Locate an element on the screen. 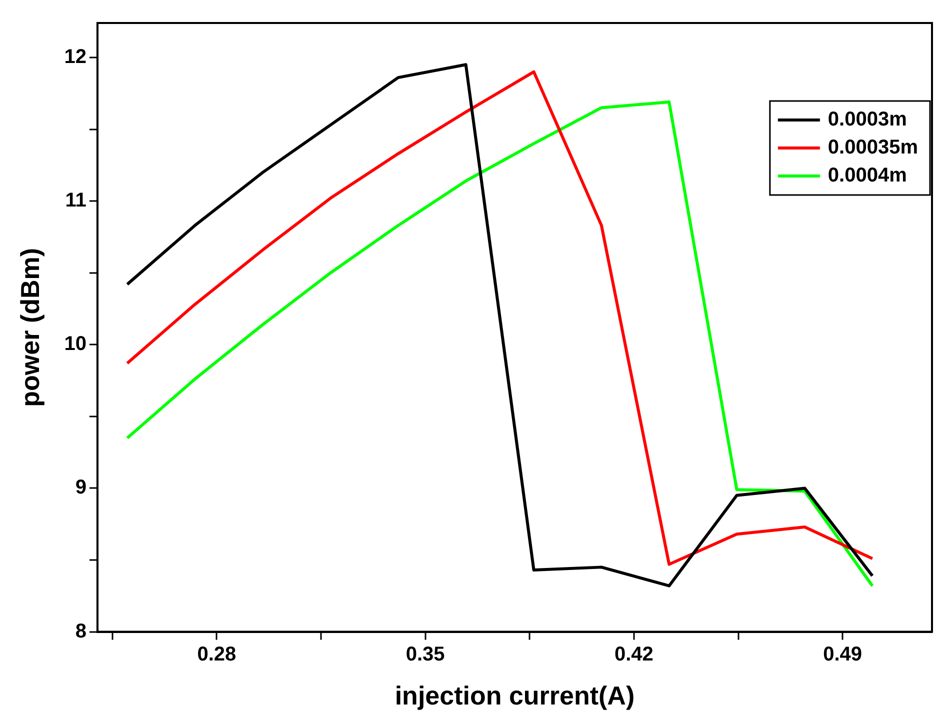  x-tick-label: 0.42 is located at coordinates (634, 654).